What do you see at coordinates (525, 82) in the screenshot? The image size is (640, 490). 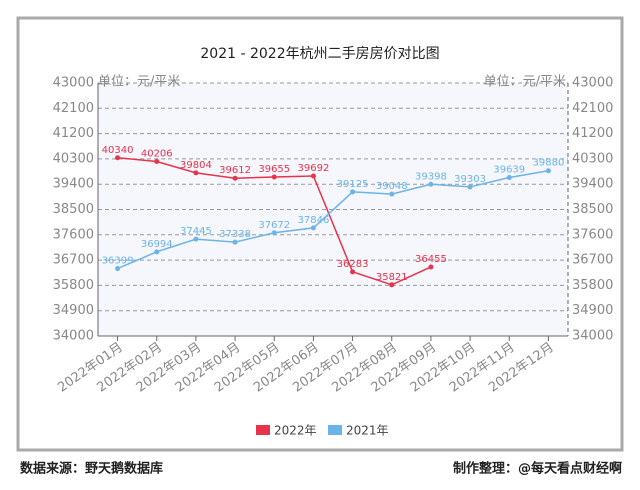 I see `y-unit-right: 单位：元/平米` at bounding box center [525, 82].